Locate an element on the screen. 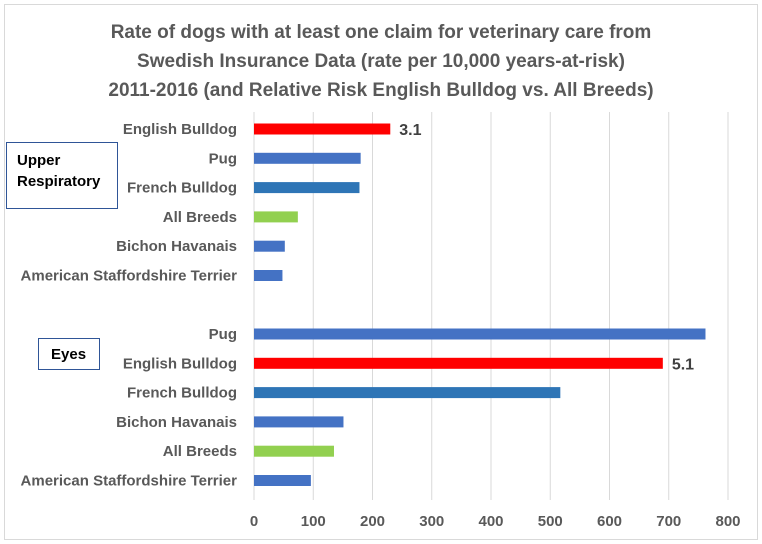 This screenshot has width=762, height=544. x-tick-label-5: 500 is located at coordinates (550, 521).